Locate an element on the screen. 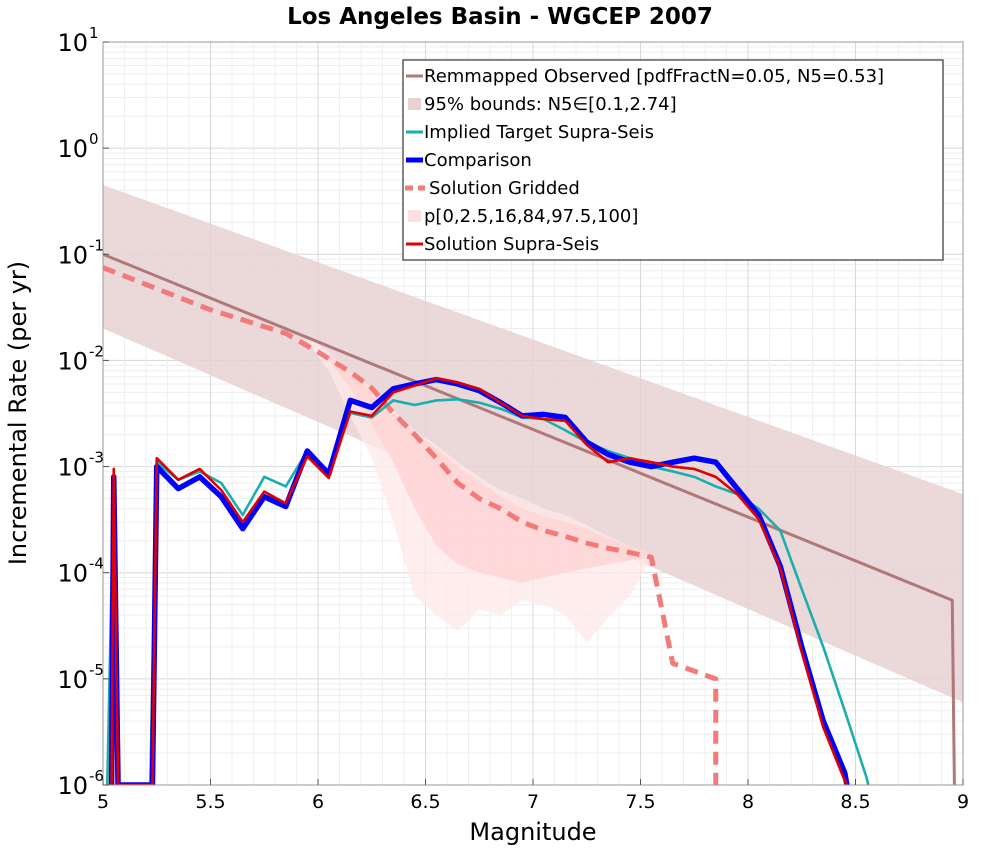  x-tick-label: 9 is located at coordinates (963, 802).